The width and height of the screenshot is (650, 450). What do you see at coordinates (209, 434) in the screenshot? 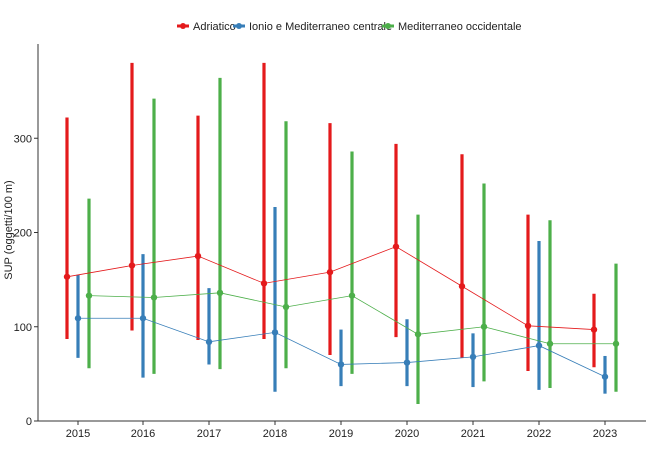
I see `x-tick-label: 2017` at bounding box center [209, 434].